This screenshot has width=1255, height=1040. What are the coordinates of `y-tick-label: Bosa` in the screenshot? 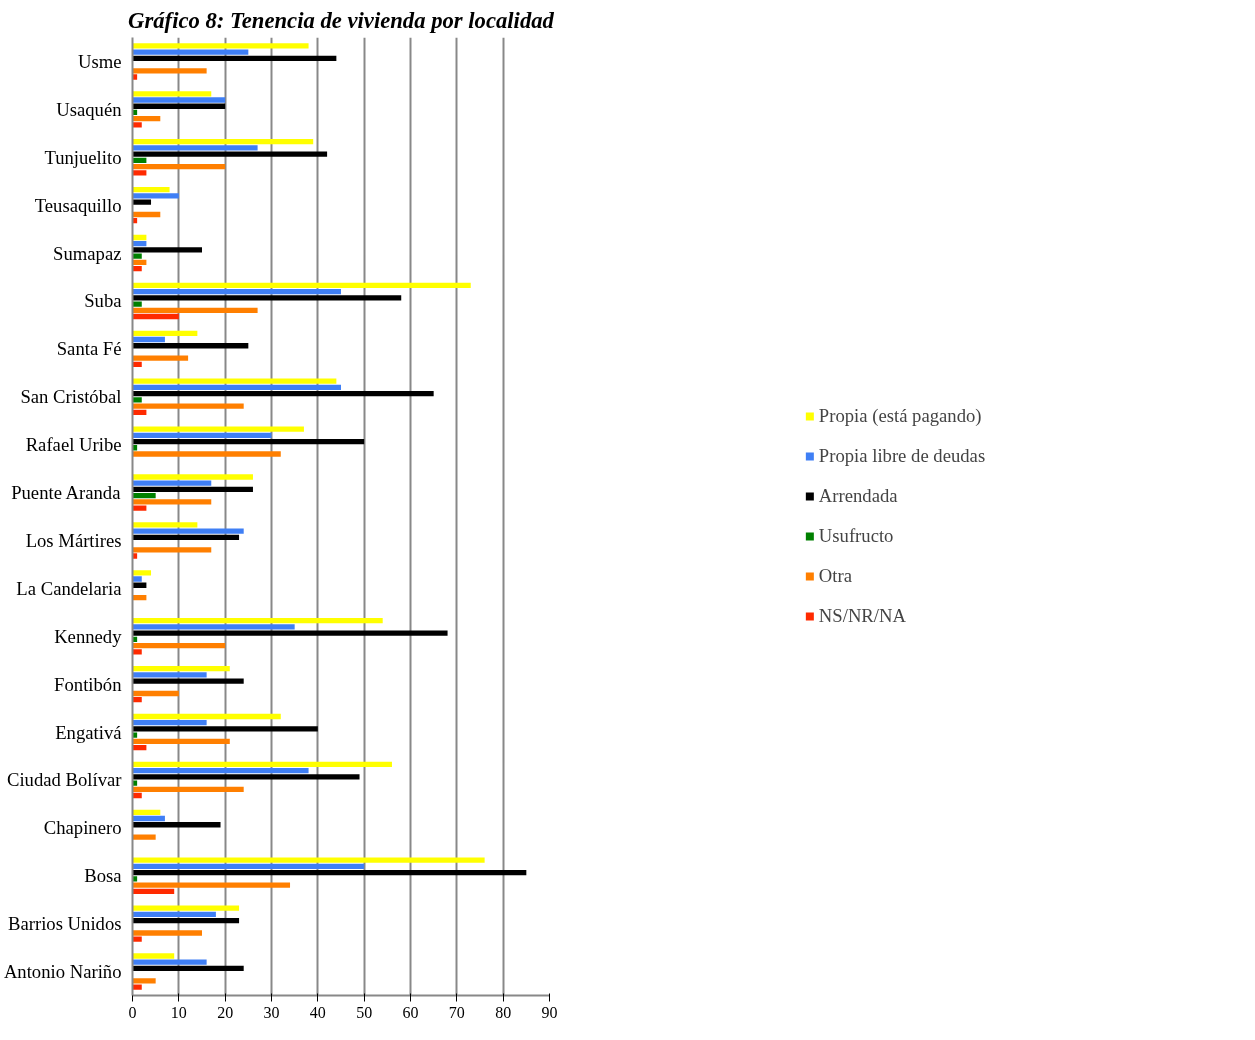 It's located at (103, 876).